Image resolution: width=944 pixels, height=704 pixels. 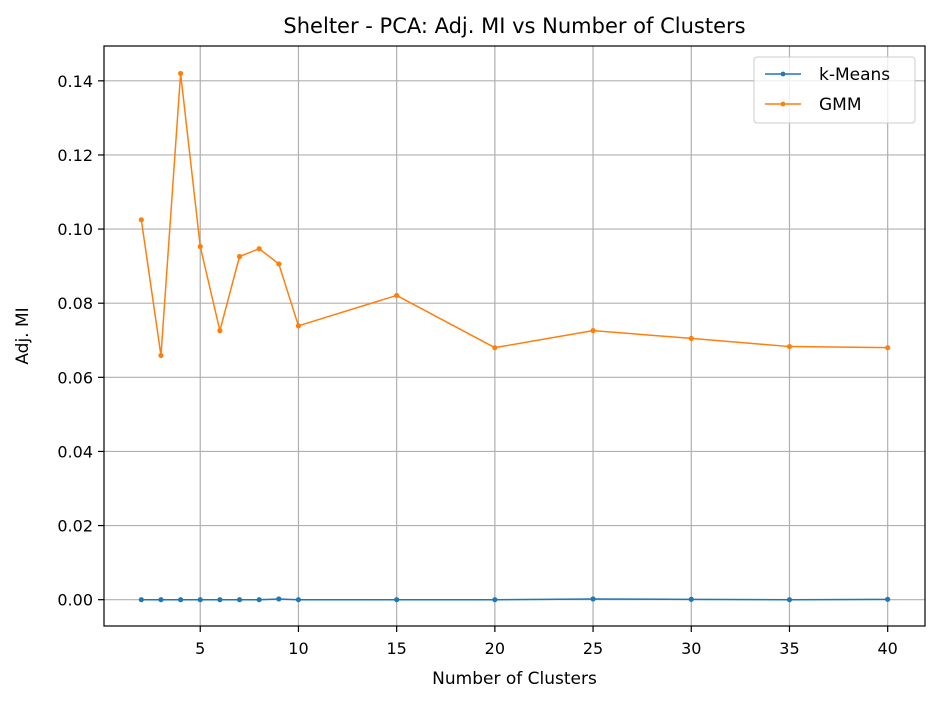 I want to click on x-tick-label: 5, so click(x=200, y=648).